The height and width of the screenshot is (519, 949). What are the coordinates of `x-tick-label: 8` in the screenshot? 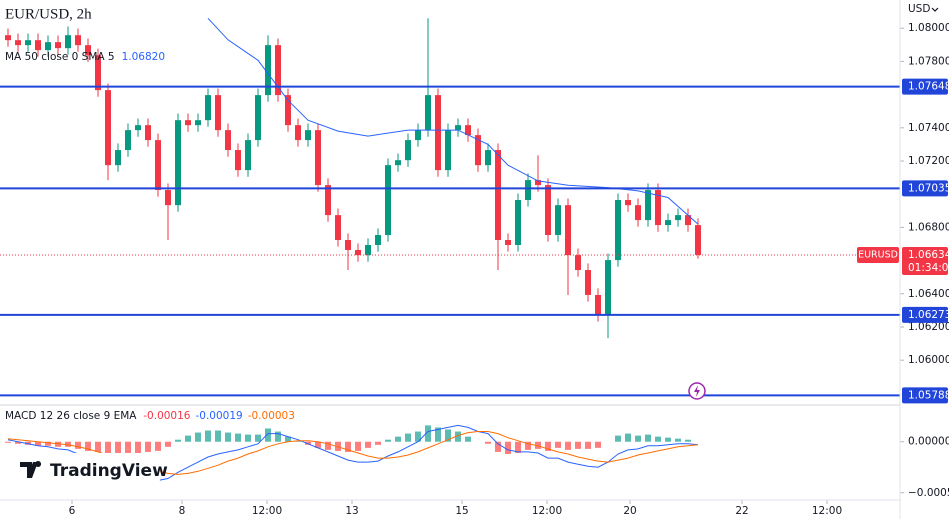 It's located at (182, 511).